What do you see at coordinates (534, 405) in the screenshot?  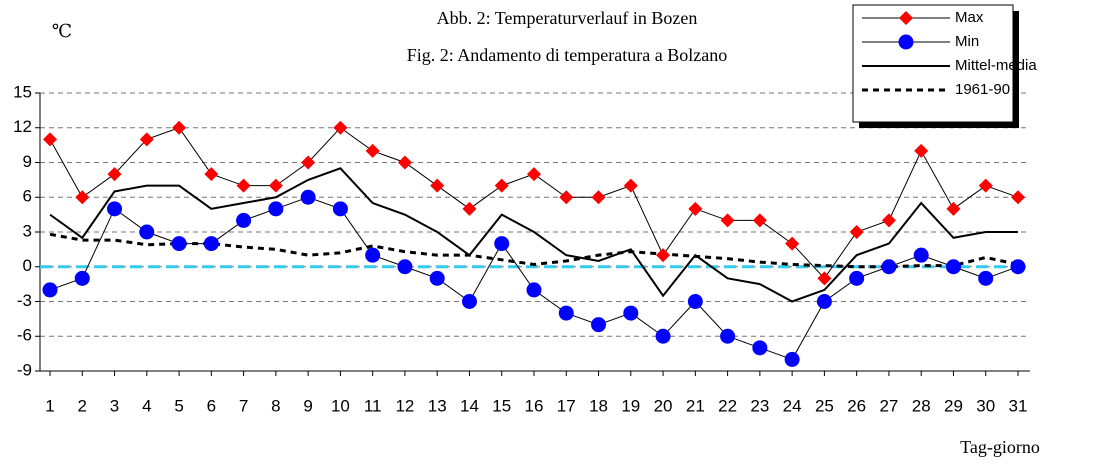 I see `x-tick-label: 16` at bounding box center [534, 405].